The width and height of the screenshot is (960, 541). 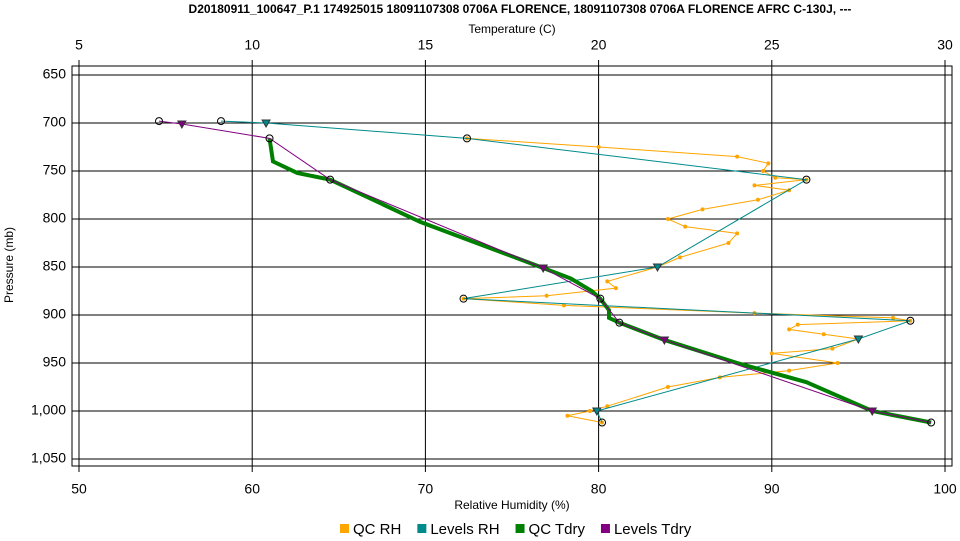 What do you see at coordinates (55, 170) in the screenshot?
I see `y-tick-label: 750` at bounding box center [55, 170].